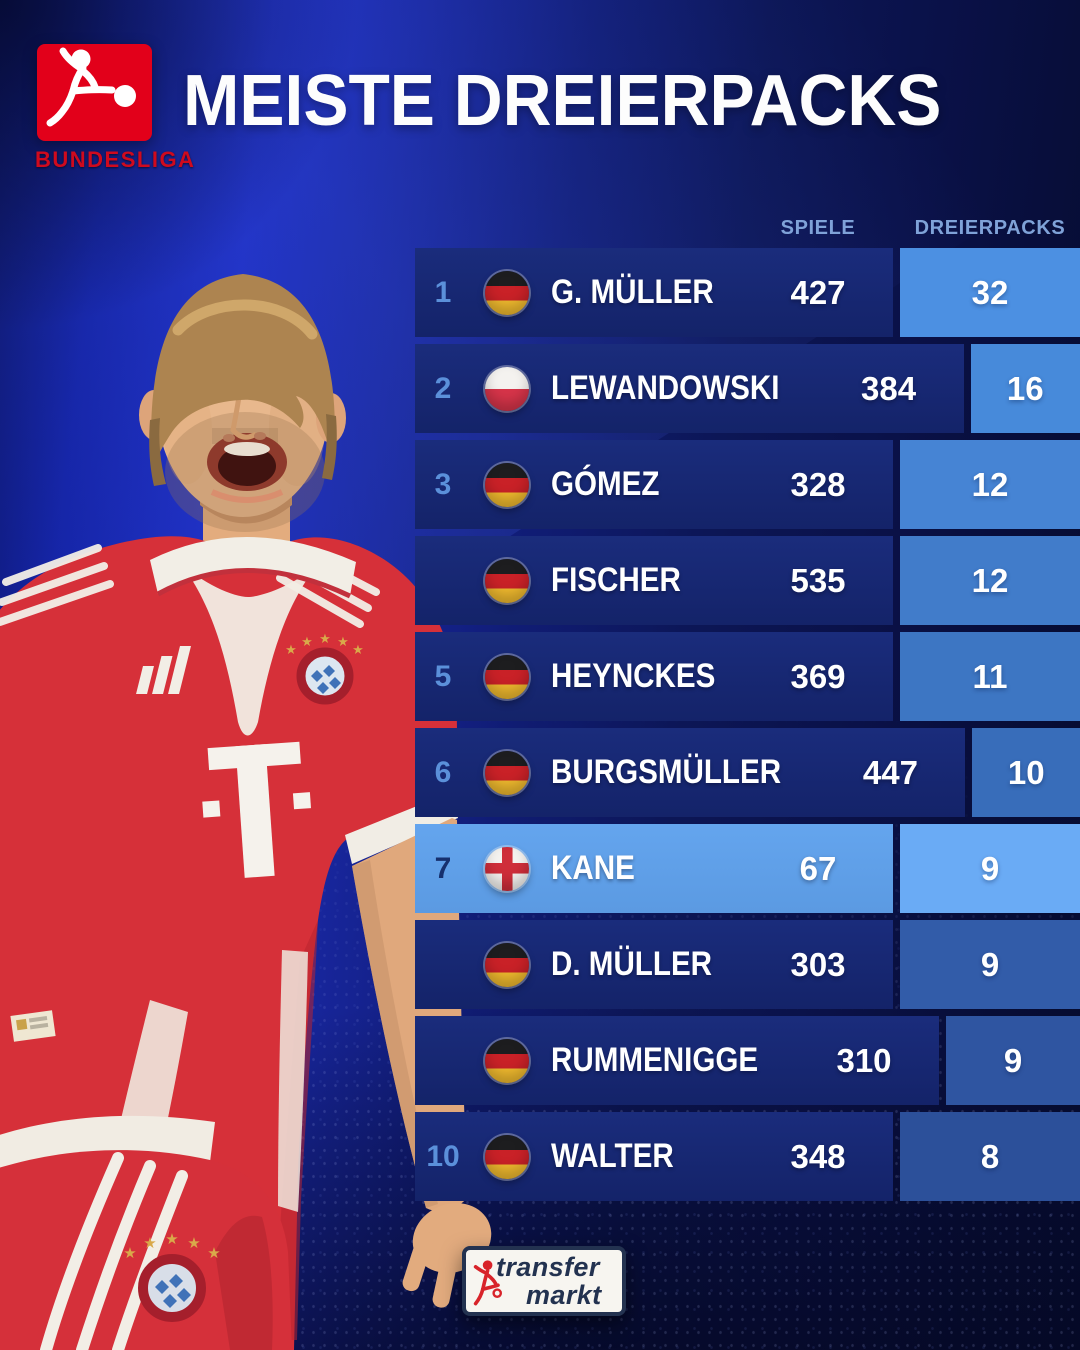 The height and width of the screenshot is (1350, 1080). I want to click on table-row: 7 KANE 67 9, so click(747, 868).